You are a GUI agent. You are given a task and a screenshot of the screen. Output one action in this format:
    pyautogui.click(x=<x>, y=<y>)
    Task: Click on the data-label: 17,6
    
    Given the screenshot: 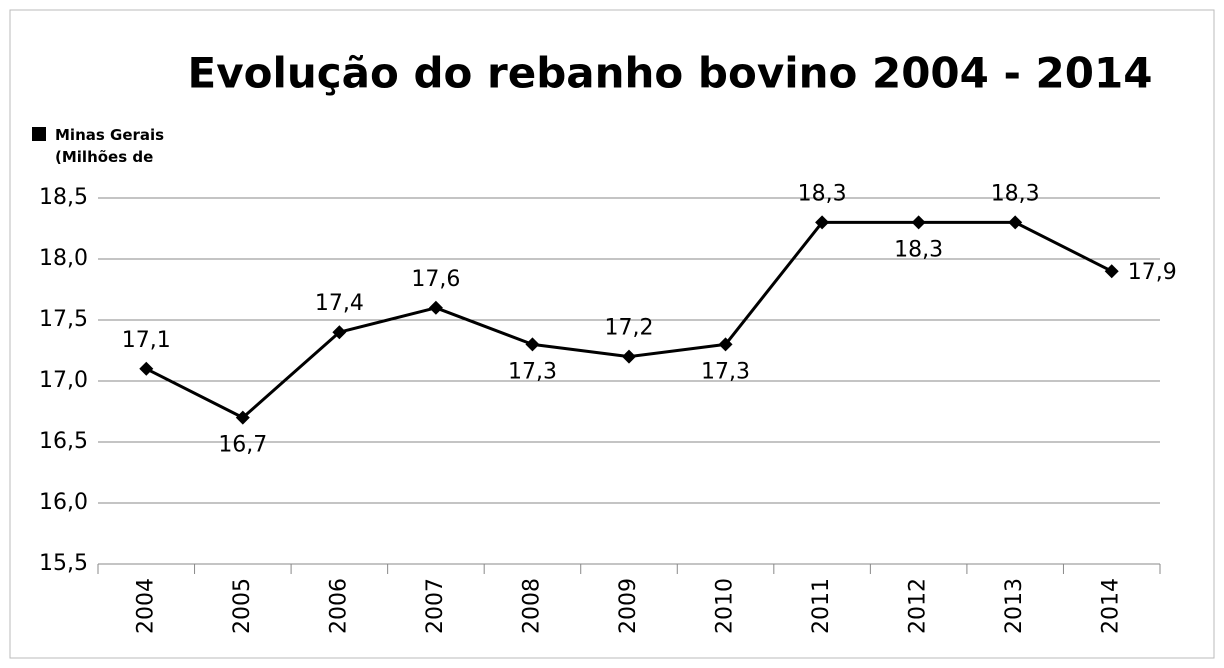 What is the action you would take?
    pyautogui.click(x=435, y=279)
    